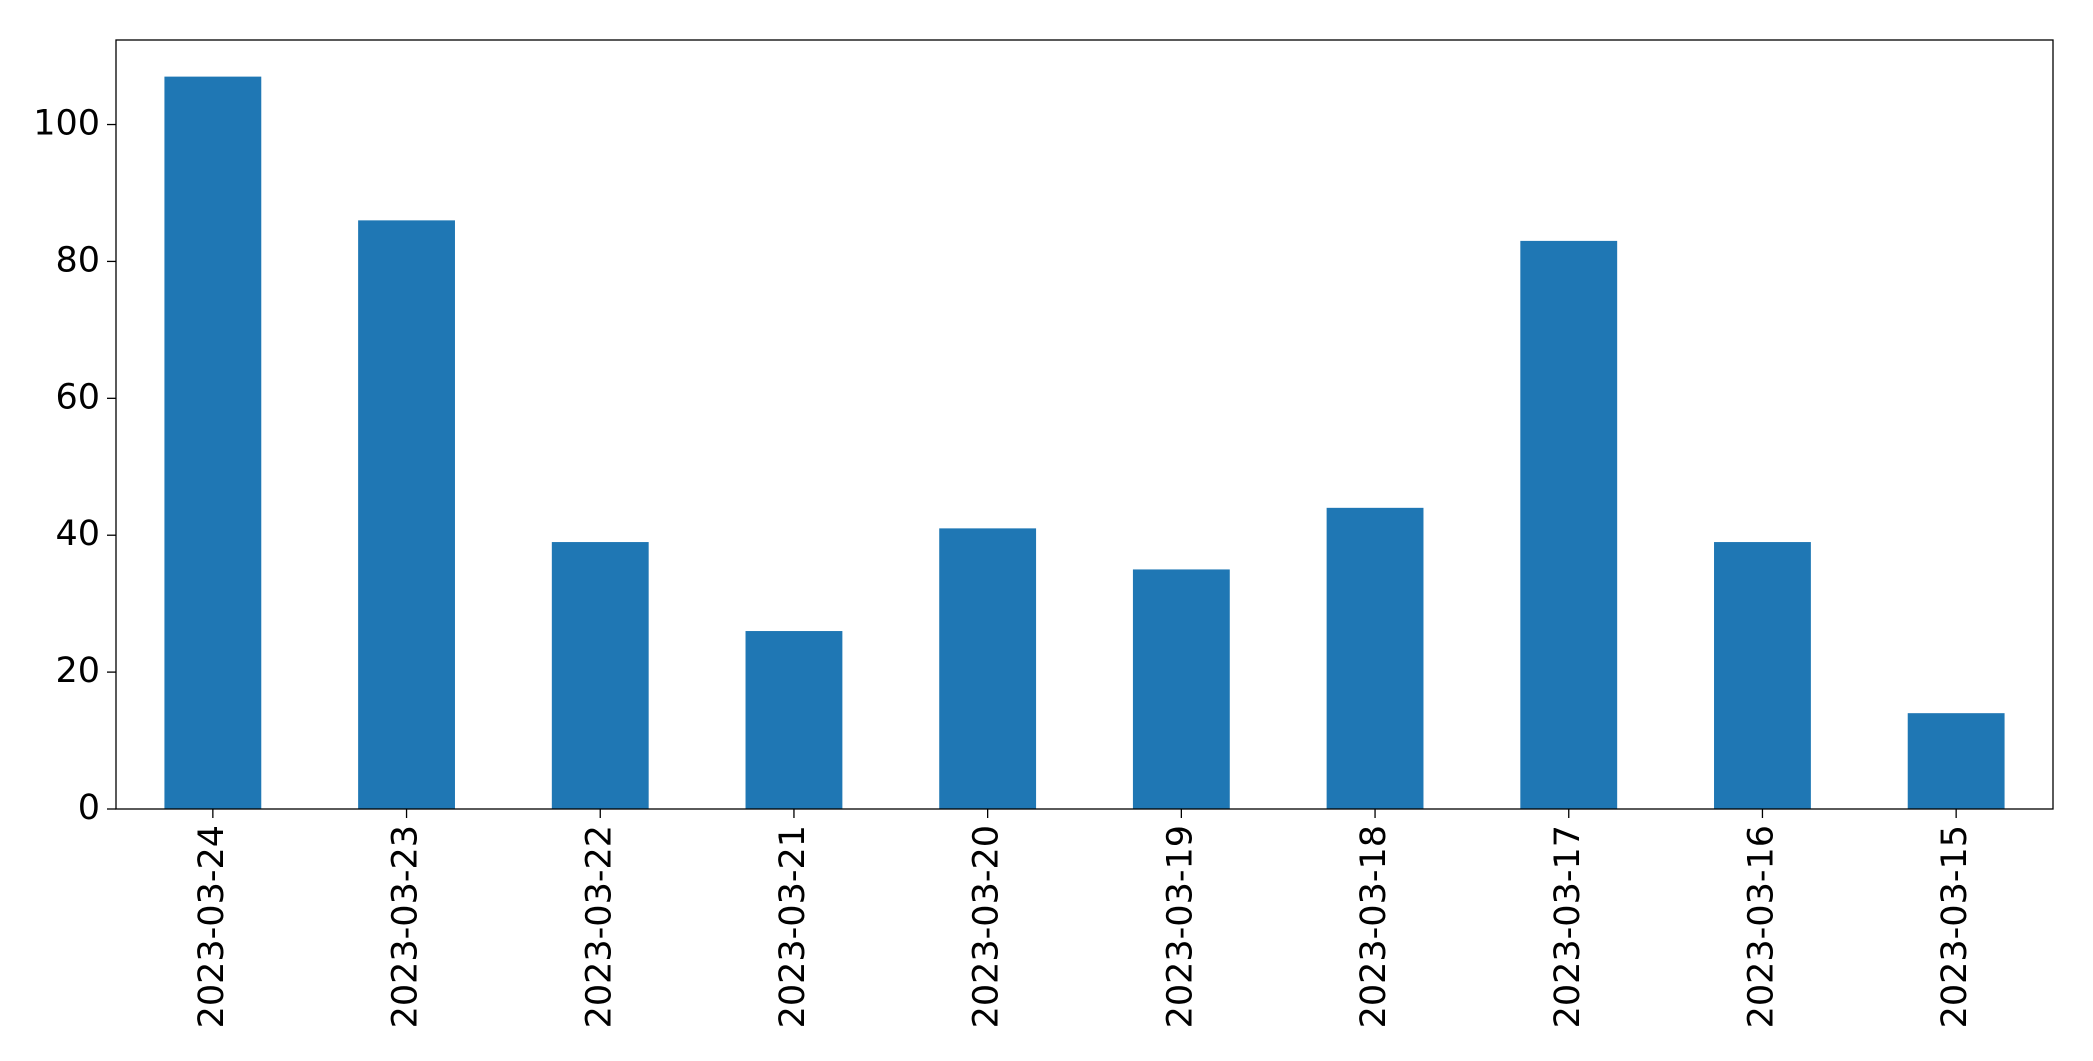 The image size is (2093, 1061). What do you see at coordinates (77, 671) in the screenshot?
I see `y-tick-label: 20` at bounding box center [77, 671].